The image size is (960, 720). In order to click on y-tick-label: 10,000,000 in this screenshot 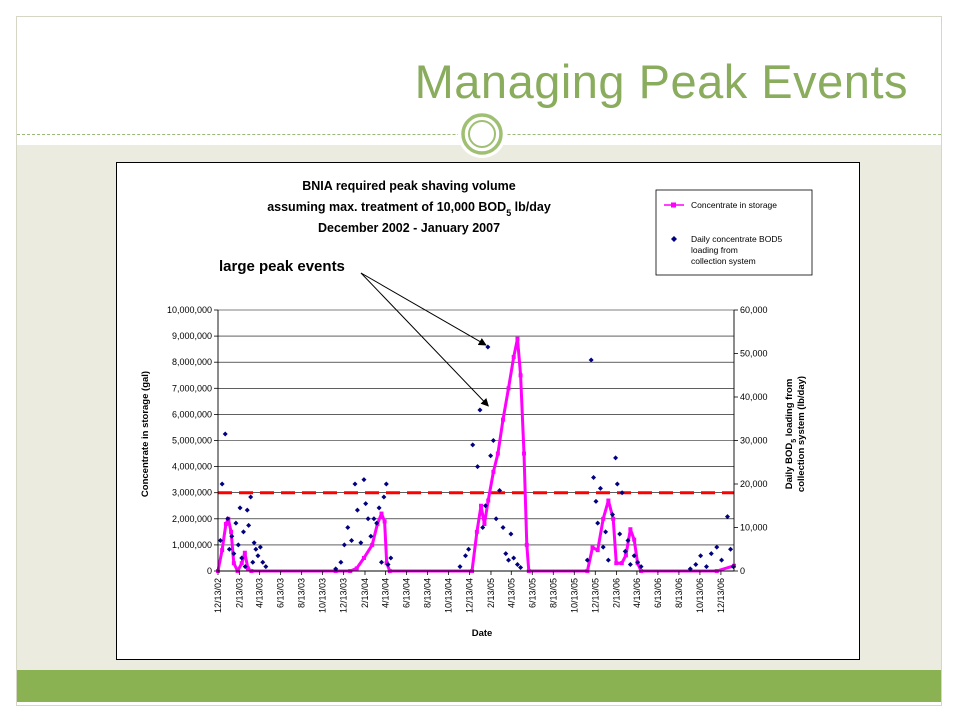, I will do `click(189, 310)`.